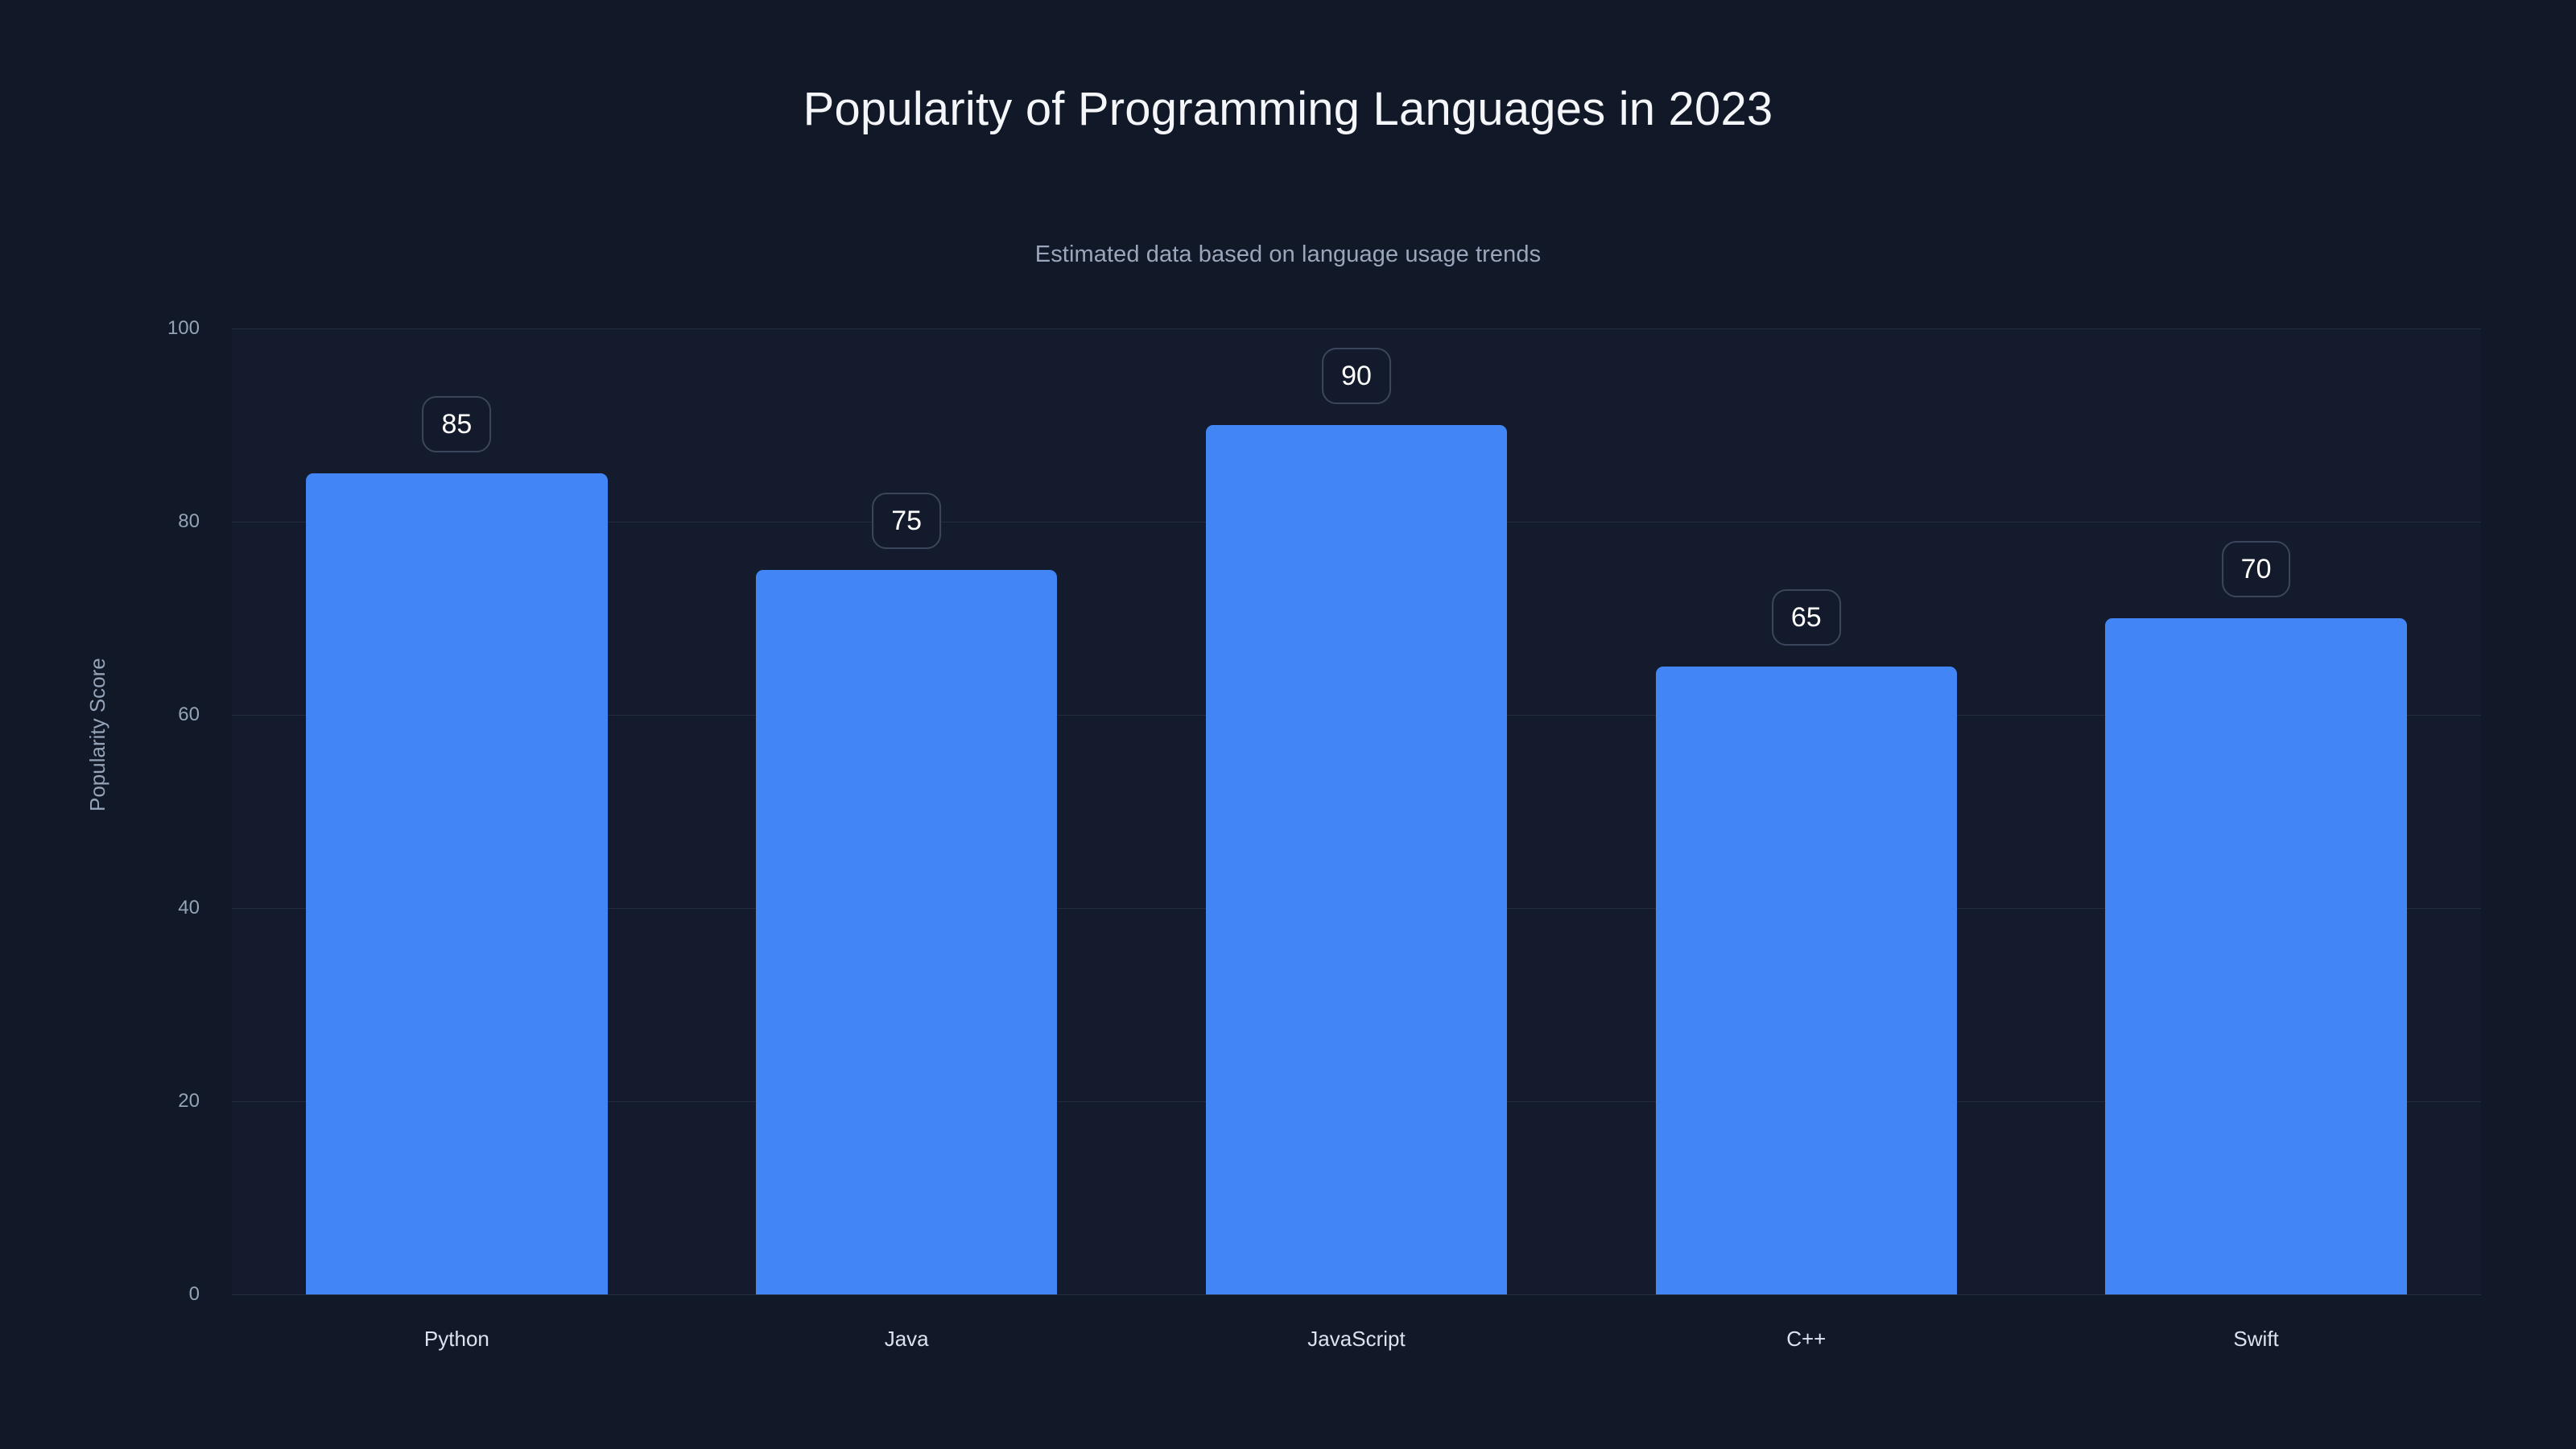 This screenshot has height=1449, width=2576. I want to click on y-axis-title: Popularity Score, so click(97, 734).